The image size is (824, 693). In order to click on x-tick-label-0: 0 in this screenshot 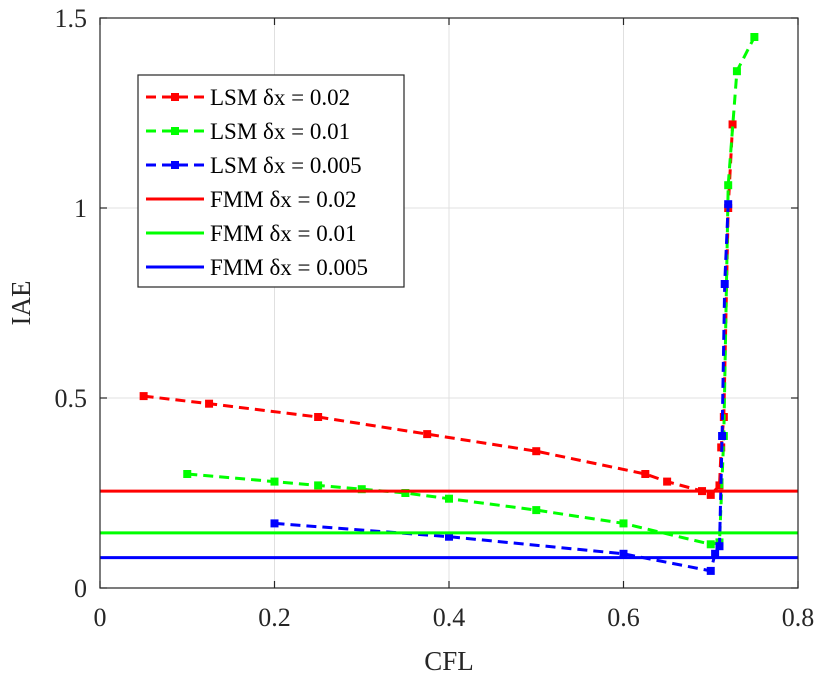, I will do `click(100, 617)`.